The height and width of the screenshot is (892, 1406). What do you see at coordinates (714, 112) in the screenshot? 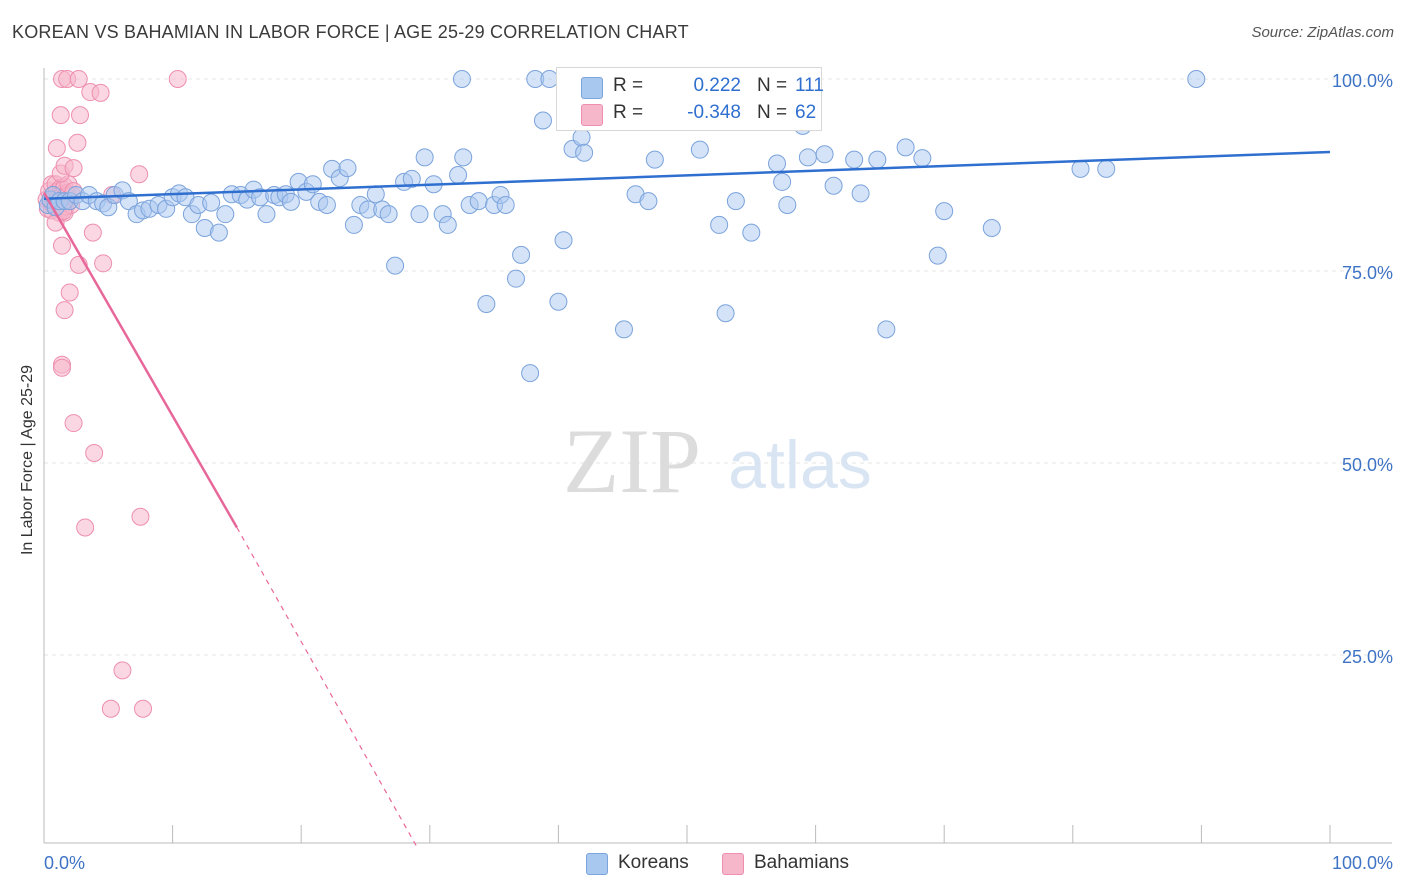
I see `bahamian-r-value: -0.348` at bounding box center [714, 112].